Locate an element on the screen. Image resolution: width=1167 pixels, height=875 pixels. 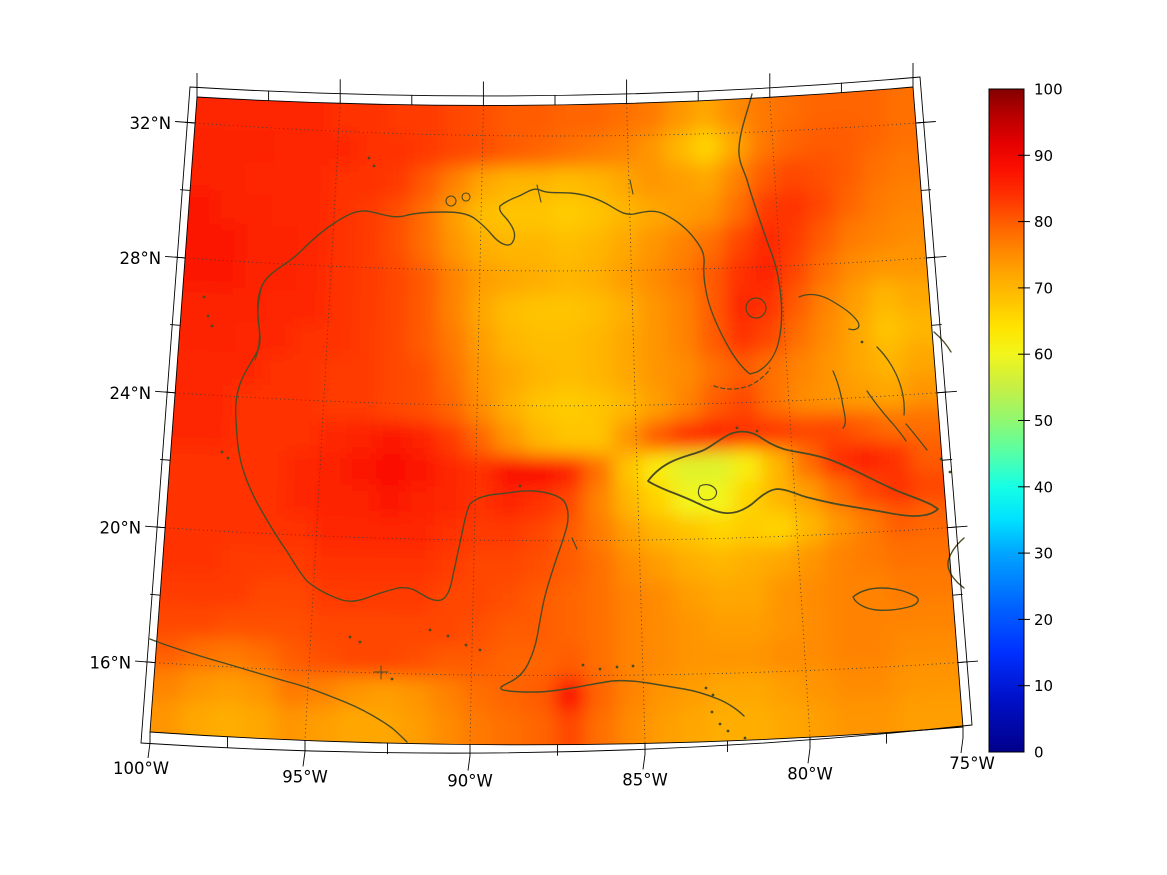
lat-tick-label: 24°N is located at coordinates (131, 393).